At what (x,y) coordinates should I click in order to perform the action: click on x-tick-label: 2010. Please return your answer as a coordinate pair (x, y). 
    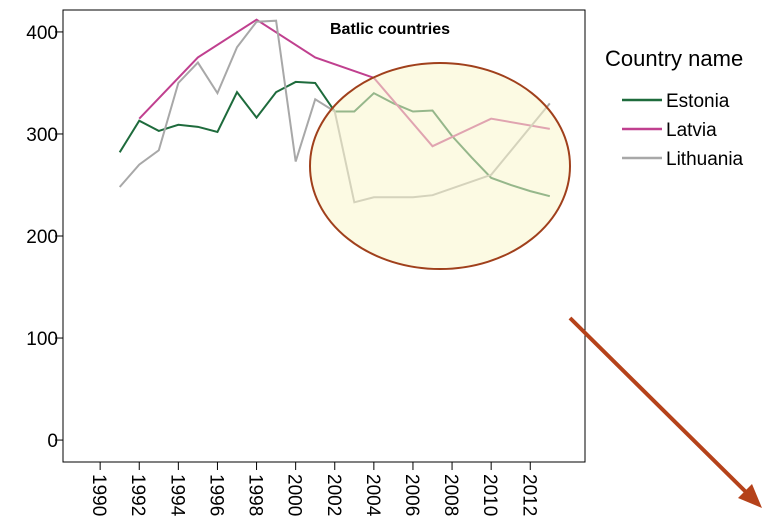
    Looking at the image, I should click on (489, 495).